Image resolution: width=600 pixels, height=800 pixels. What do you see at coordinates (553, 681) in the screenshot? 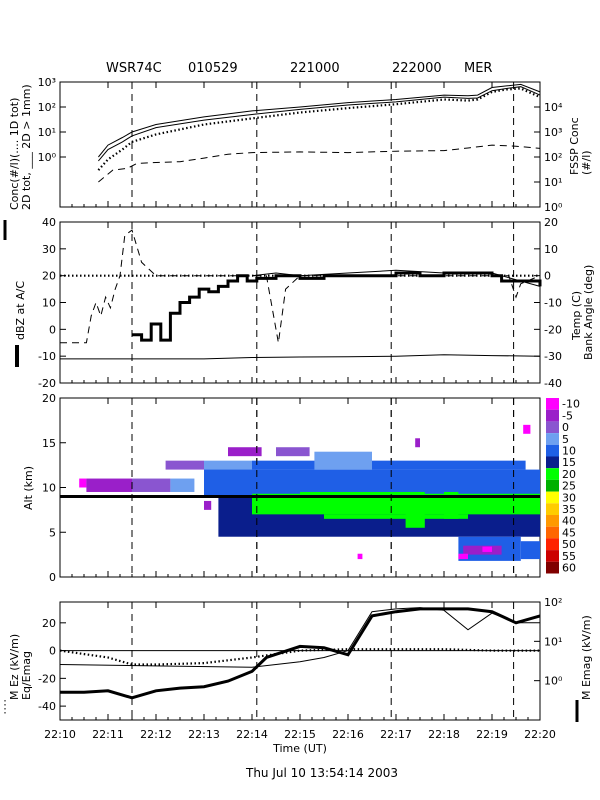
I see `efield-right-tick-label: 10⁰` at bounding box center [553, 681].